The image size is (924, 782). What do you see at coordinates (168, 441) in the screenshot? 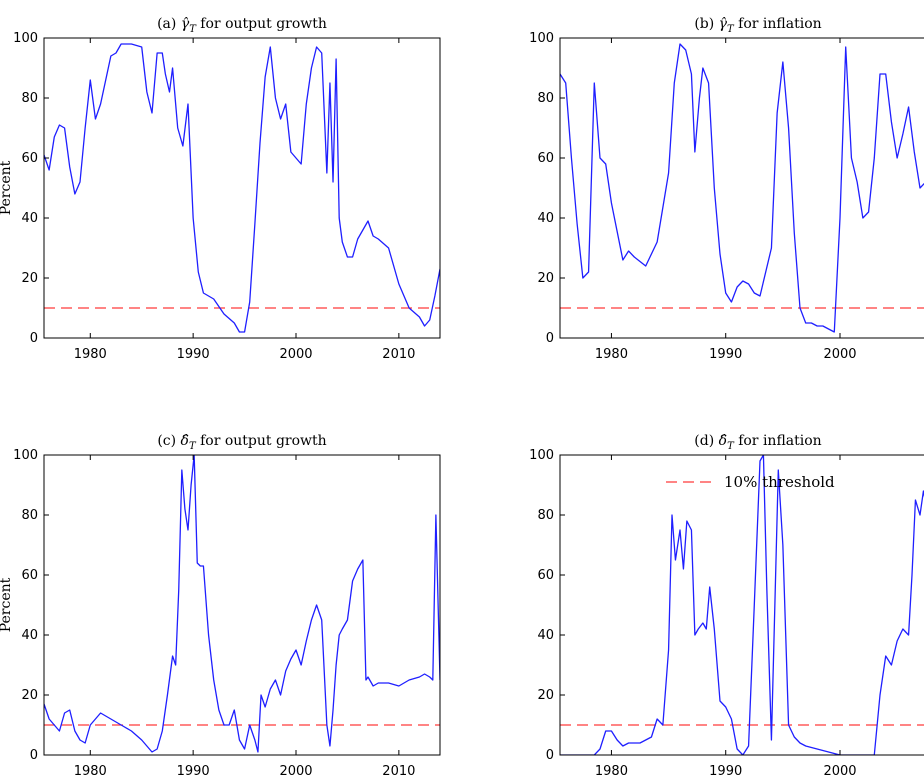
I see `title-prefix: (c)` at bounding box center [168, 441].